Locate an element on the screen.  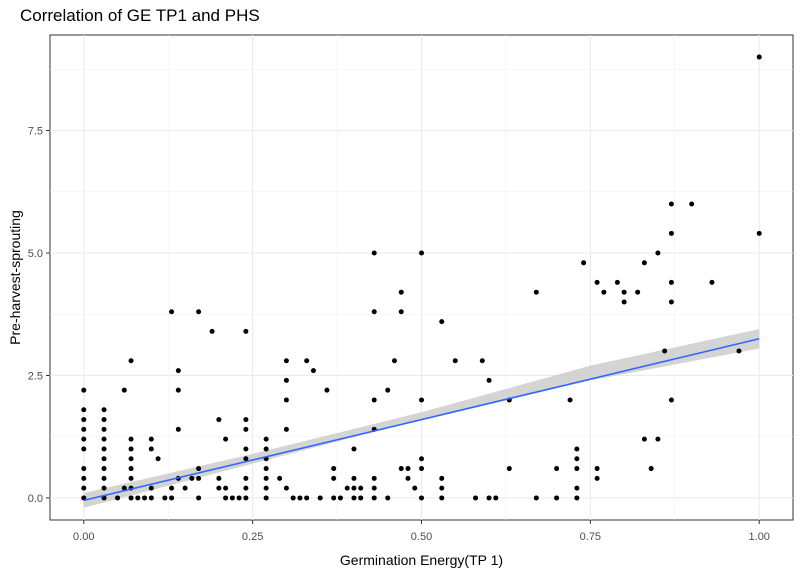
x-tick-label: 0.50 is located at coordinates (421, 537).